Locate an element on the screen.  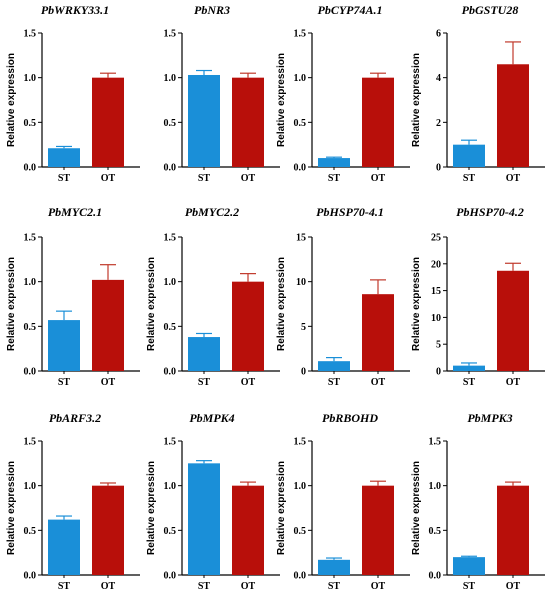
chart-title: PbMYC2.1 is located at coordinates (75, 212).